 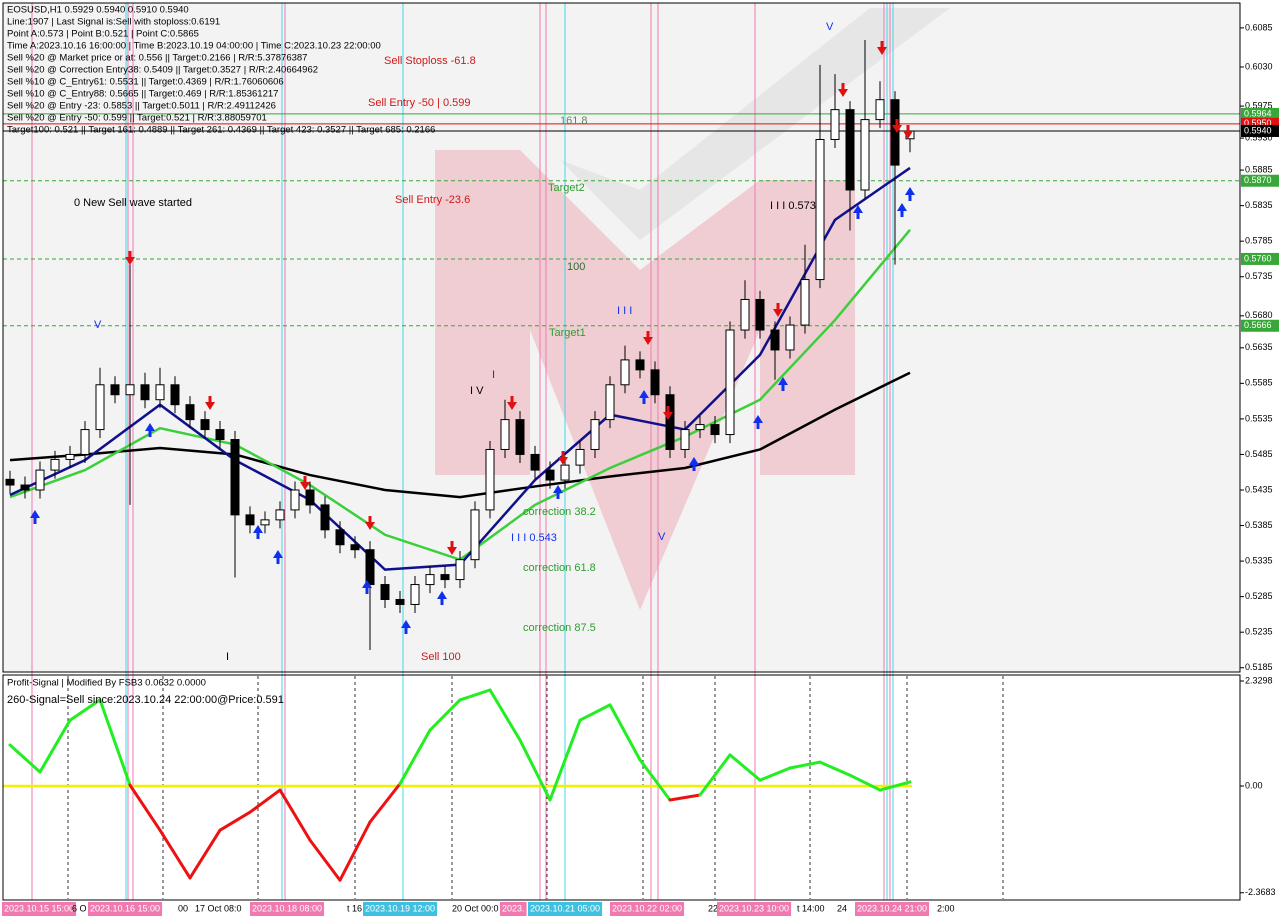 I want to click on annotation: Target1, so click(x=567, y=333).